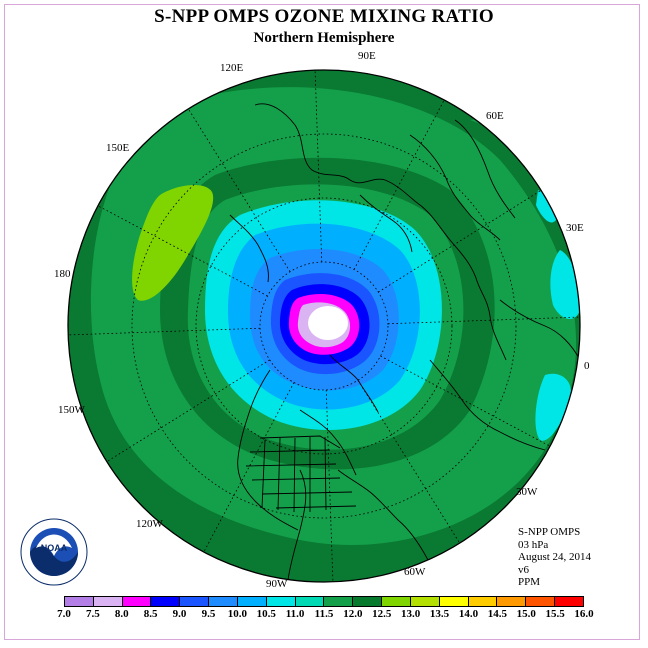 This screenshot has width=648, height=648. What do you see at coordinates (533, 544) in the screenshot?
I see `info-level: 03 hPa` at bounding box center [533, 544].